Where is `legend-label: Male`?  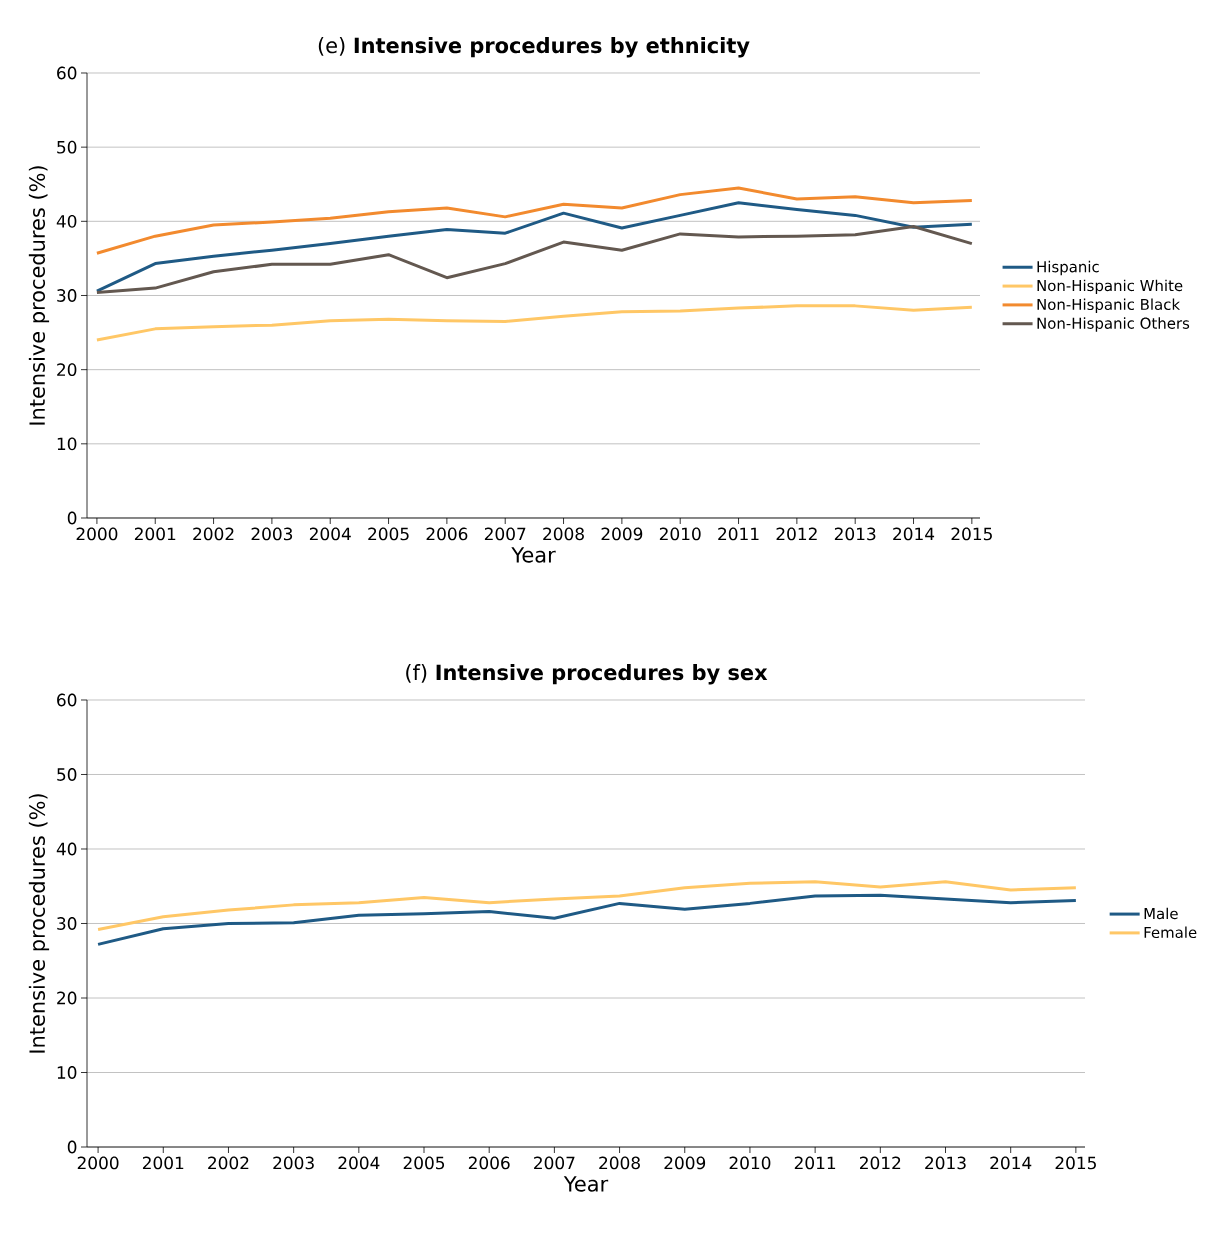
legend-label: Male is located at coordinates (1161, 913).